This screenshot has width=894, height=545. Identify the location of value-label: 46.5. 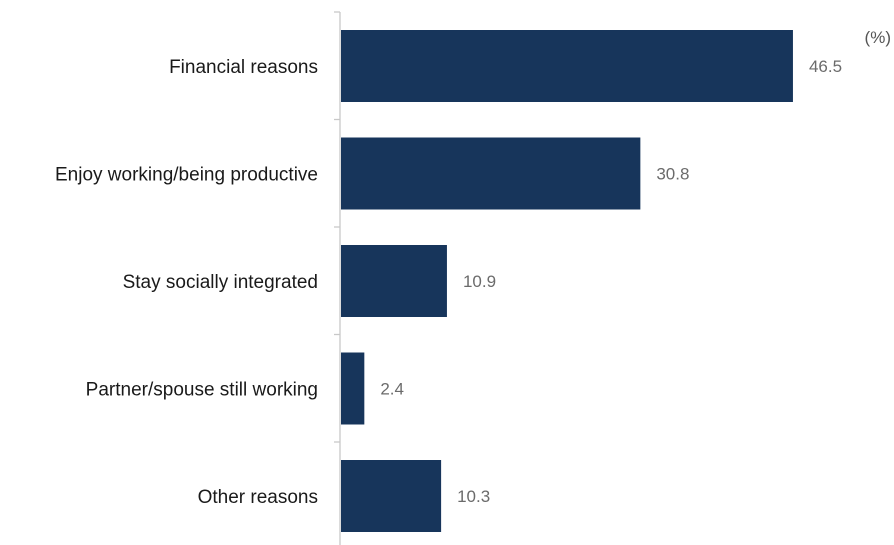
(825, 66).